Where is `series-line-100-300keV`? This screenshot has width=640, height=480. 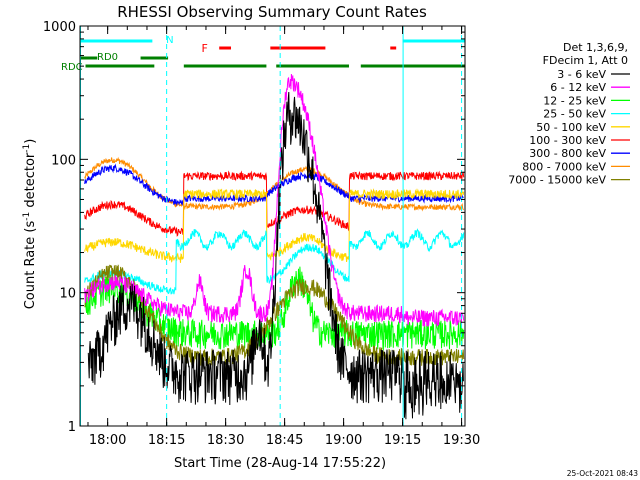
series-line-100-300keV is located at coordinates (274, 203).